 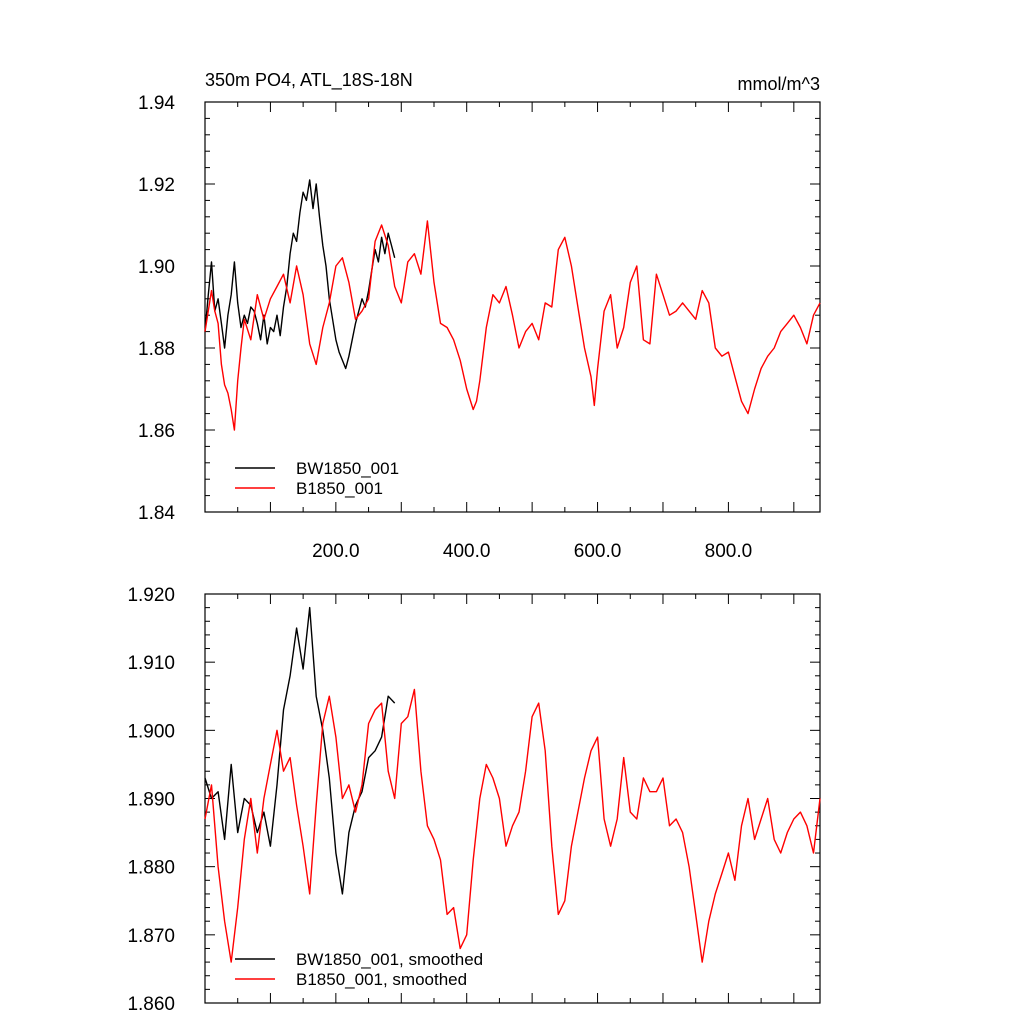 I want to click on y-tick-label: 1.84, so click(x=156, y=513).